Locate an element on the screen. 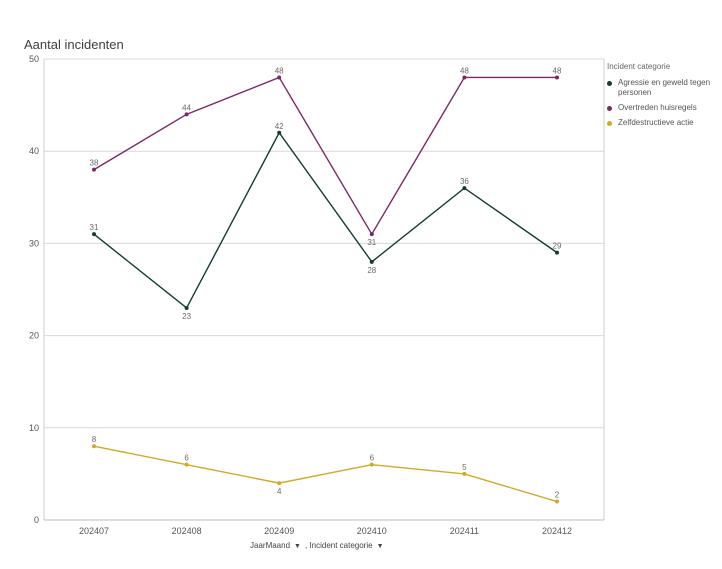 Image resolution: width=722 pixels, height=569 pixels. x-tick-label: 202409 is located at coordinates (279, 531).